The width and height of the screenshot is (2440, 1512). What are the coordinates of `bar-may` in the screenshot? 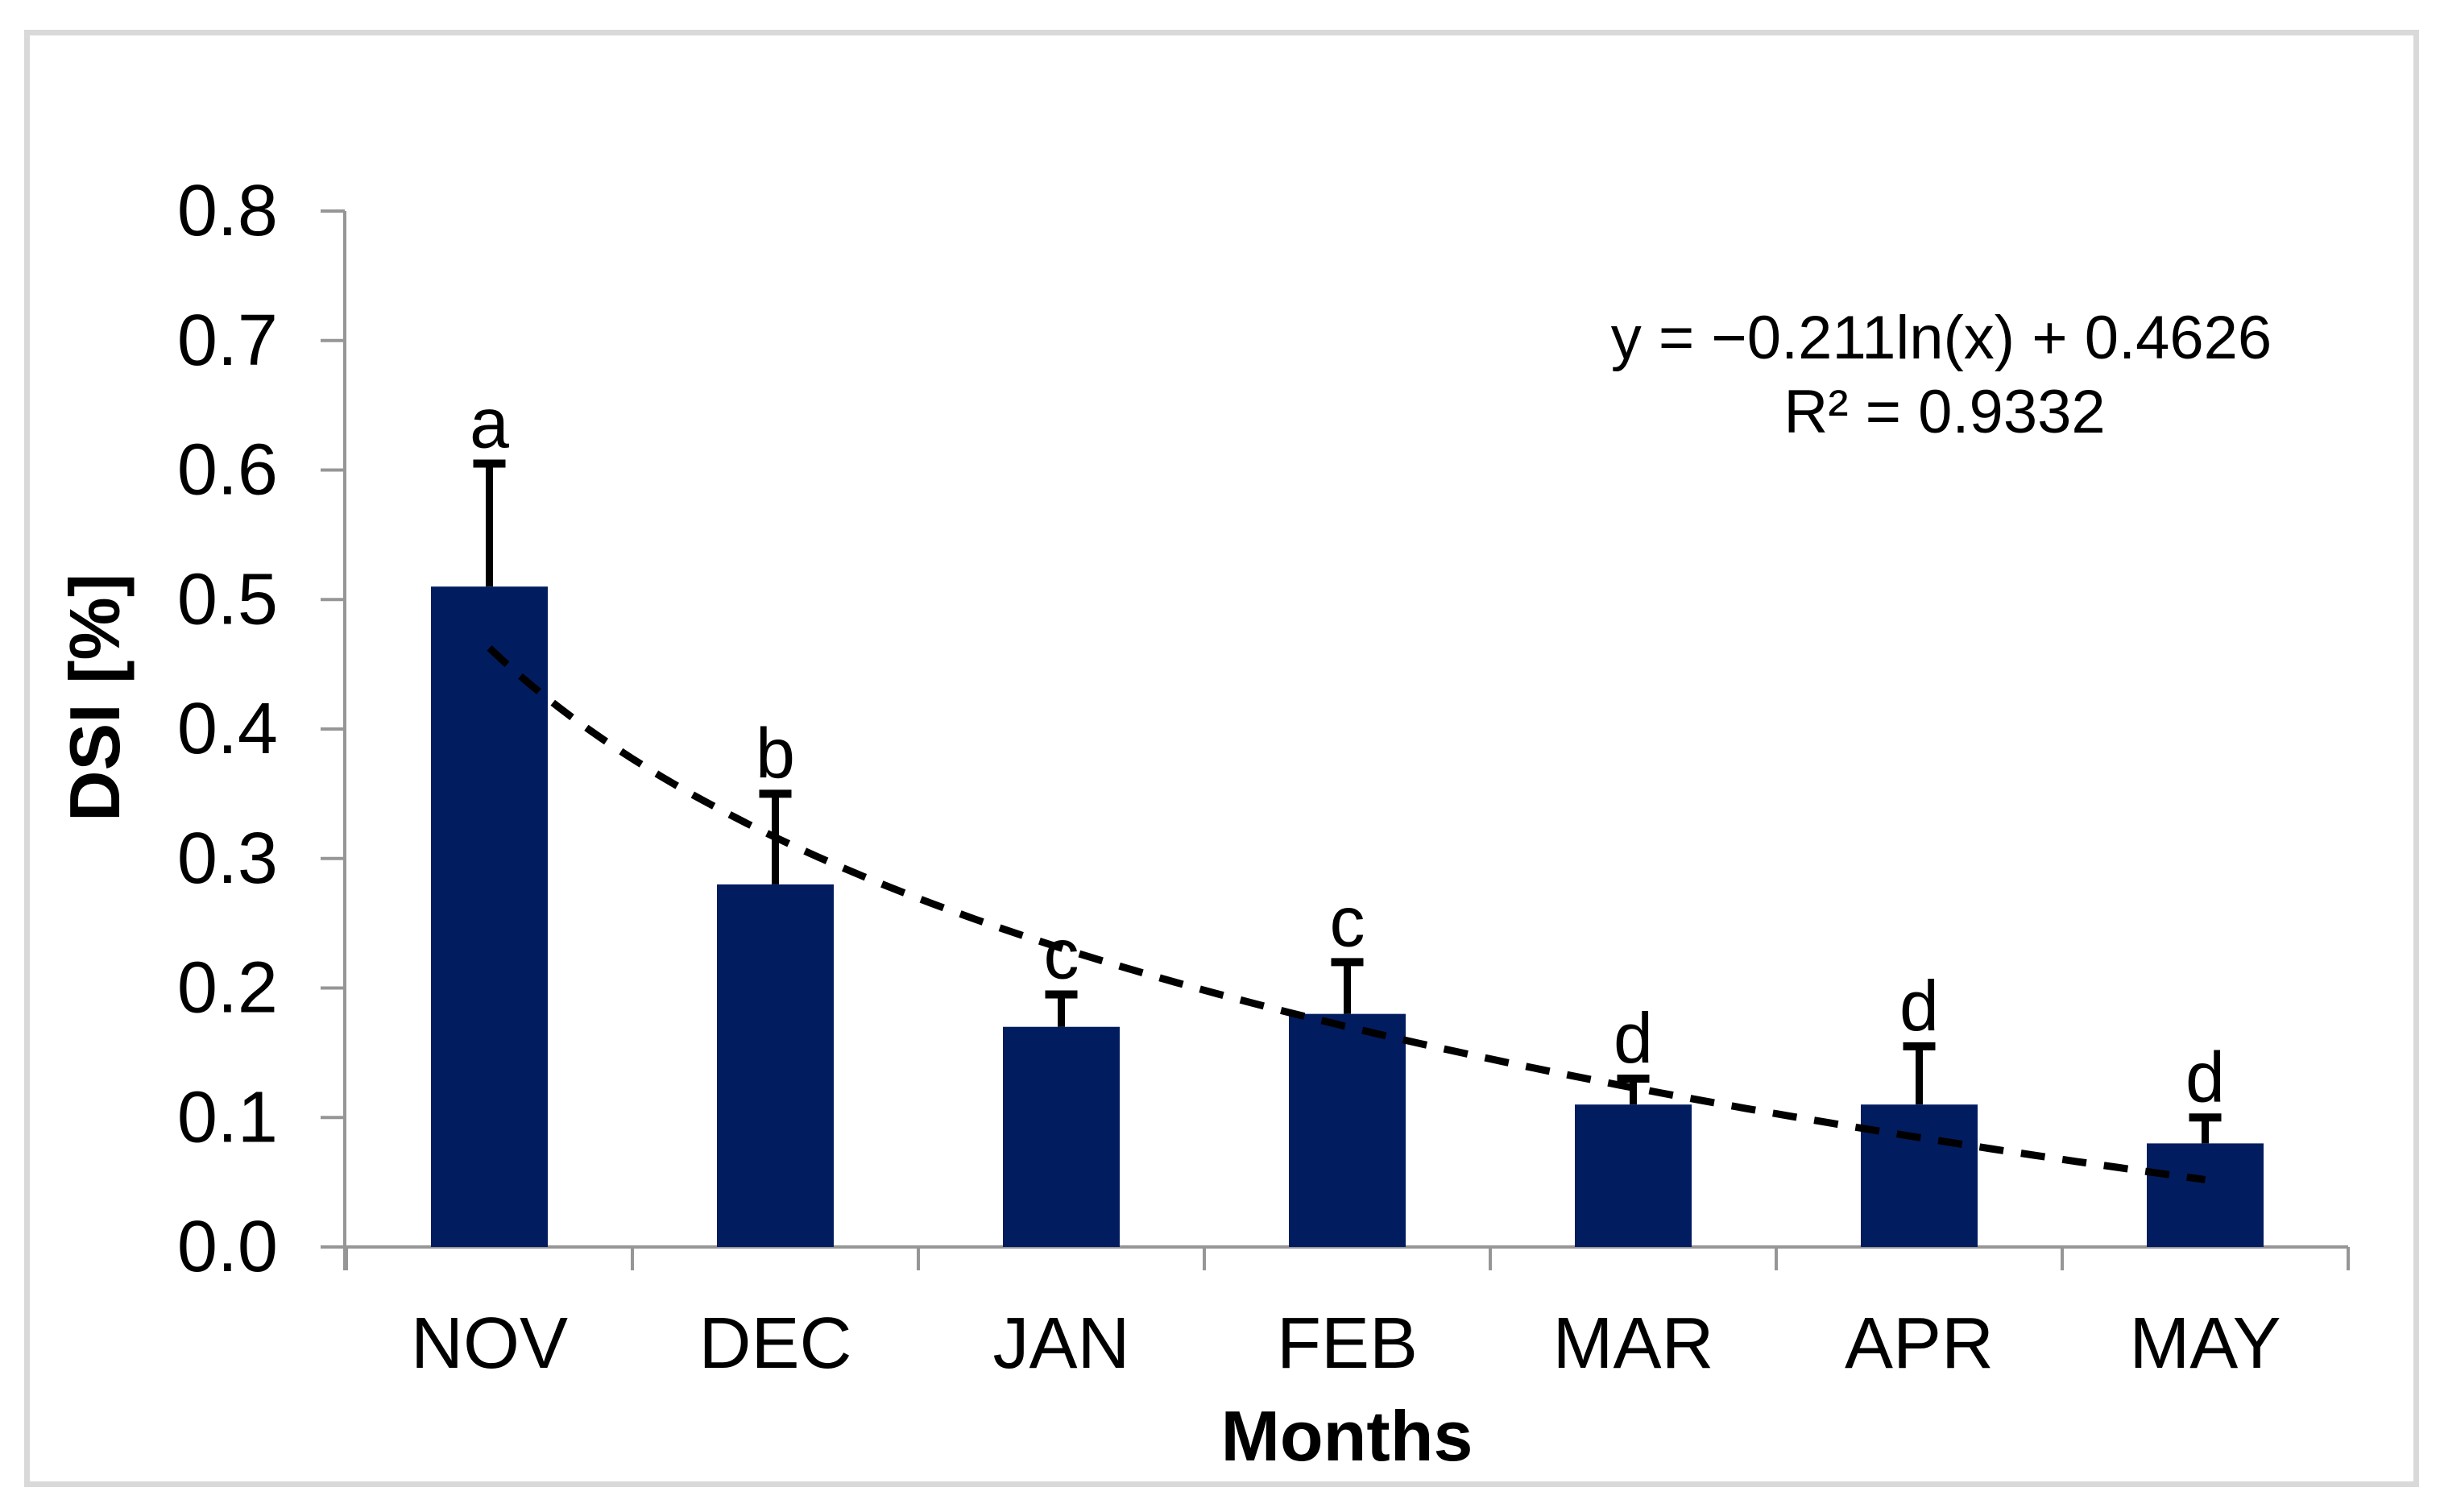 It's located at (2205, 1195).